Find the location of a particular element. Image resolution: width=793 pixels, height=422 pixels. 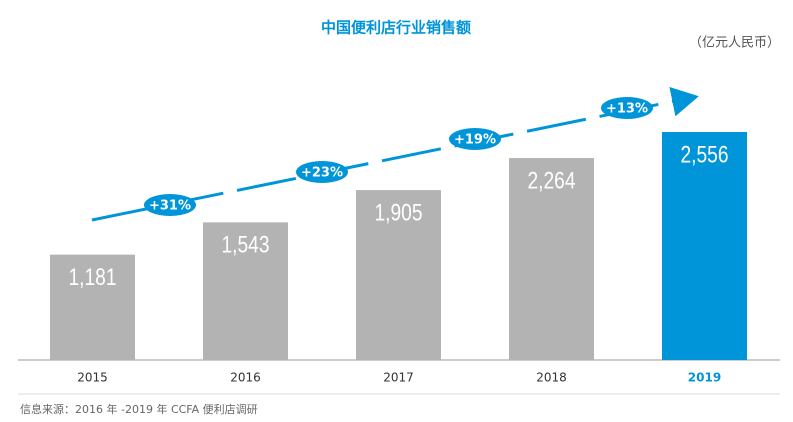

growth-label: +13% is located at coordinates (627, 109).